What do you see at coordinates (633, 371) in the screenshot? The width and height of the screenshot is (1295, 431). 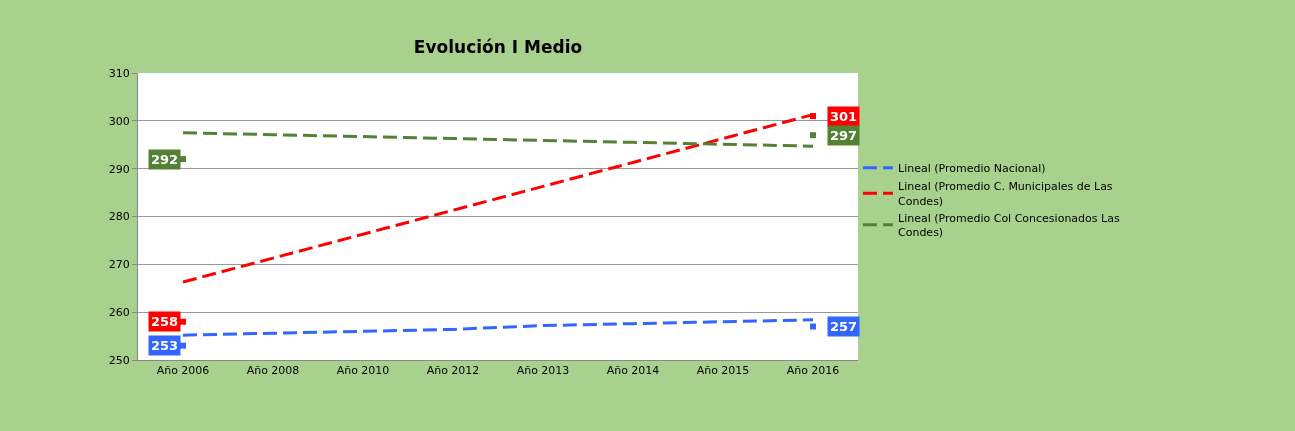 I see `x-tick-label: Año 2014` at bounding box center [633, 371].